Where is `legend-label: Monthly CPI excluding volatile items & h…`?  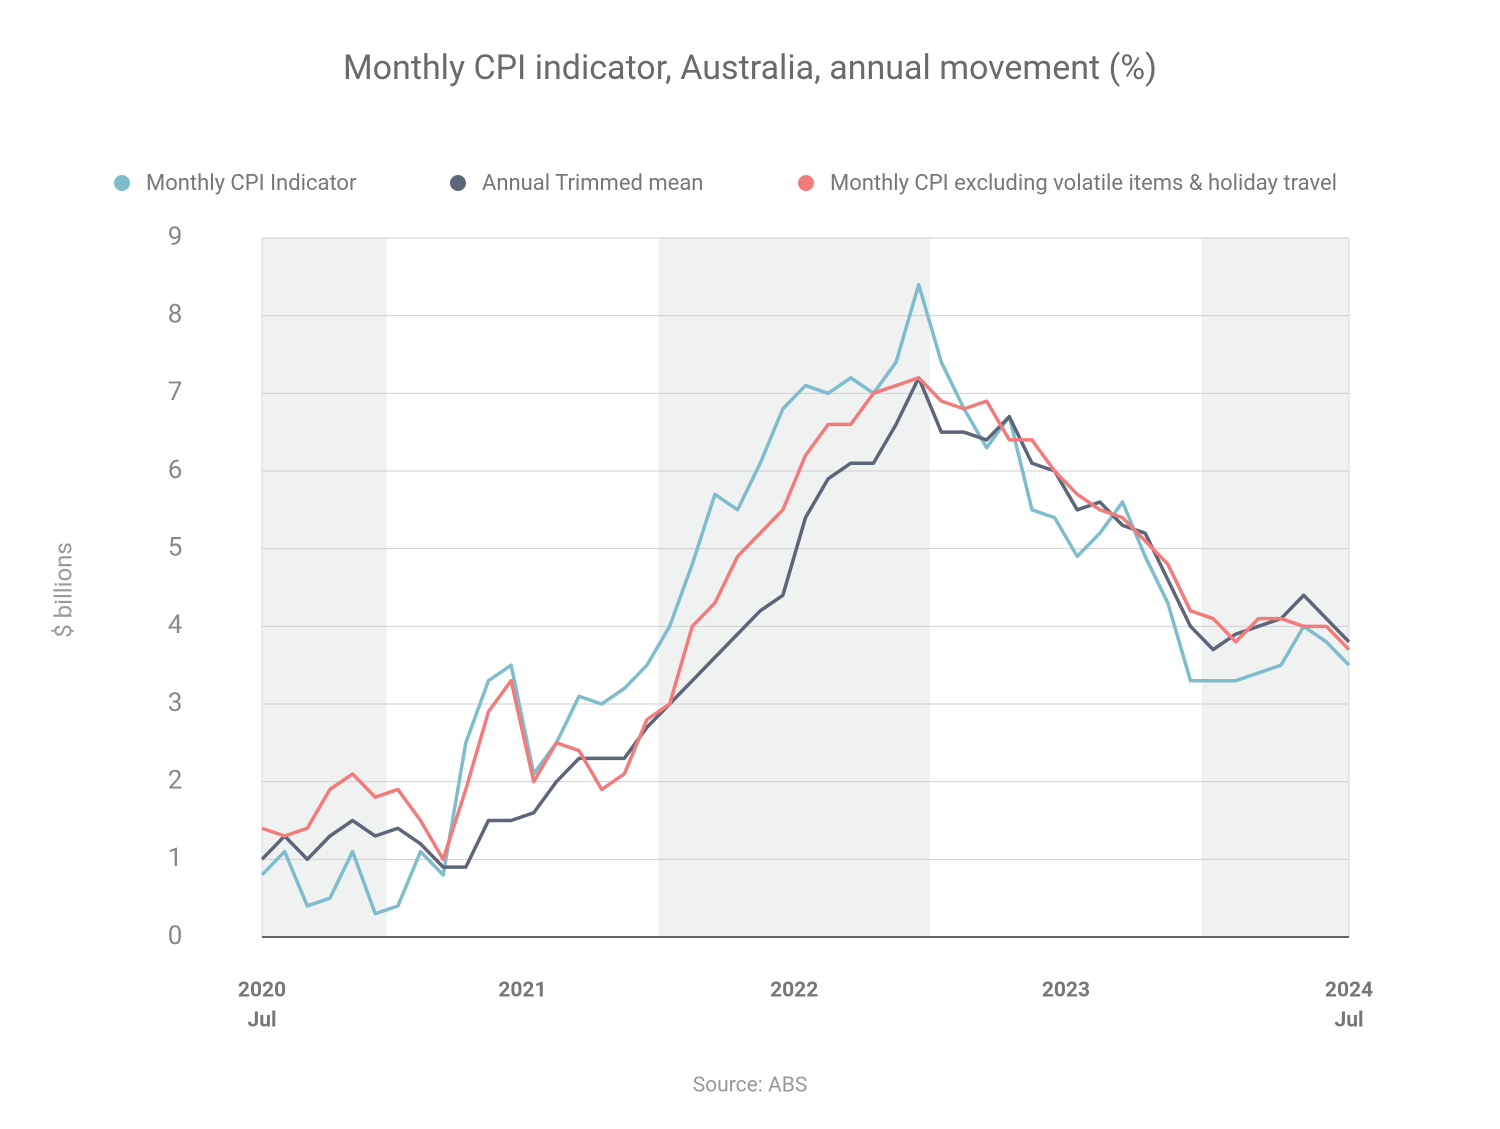
legend-label: Monthly CPI excluding volatile items & h… is located at coordinates (1083, 183).